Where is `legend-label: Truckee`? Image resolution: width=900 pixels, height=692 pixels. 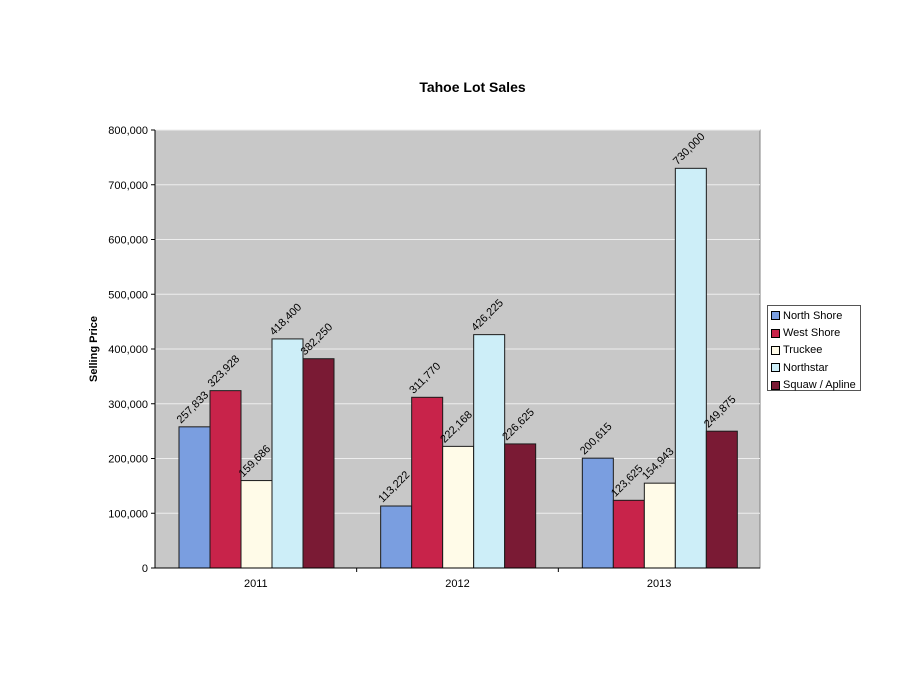
legend-label: Truckee is located at coordinates (803, 350).